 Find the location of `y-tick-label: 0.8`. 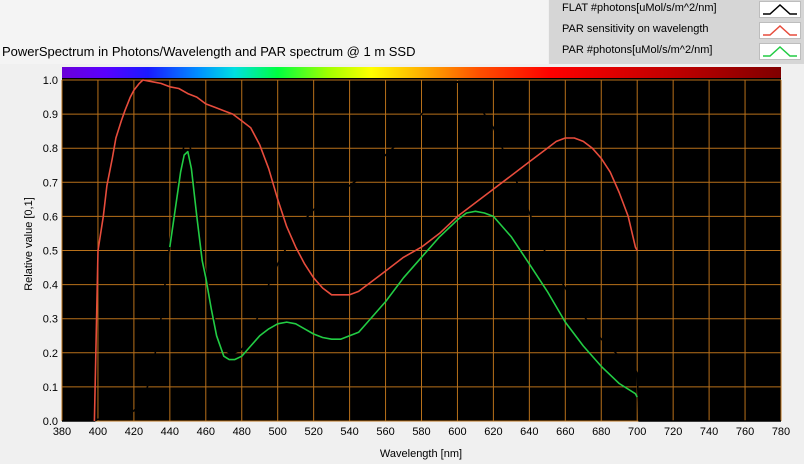

y-tick-label: 0.8 is located at coordinates (50, 149).